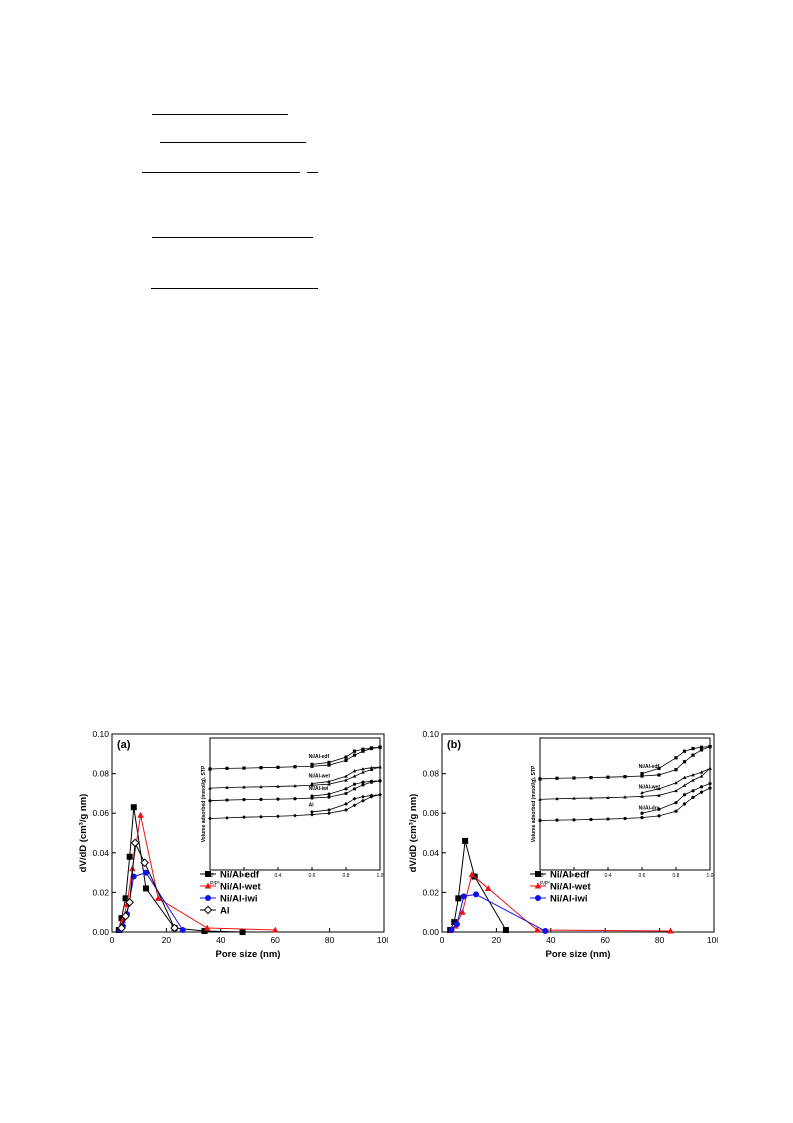 The height and width of the screenshot is (1123, 793). What do you see at coordinates (295, 804) in the screenshot?
I see `inset-frame` at bounding box center [295, 804].